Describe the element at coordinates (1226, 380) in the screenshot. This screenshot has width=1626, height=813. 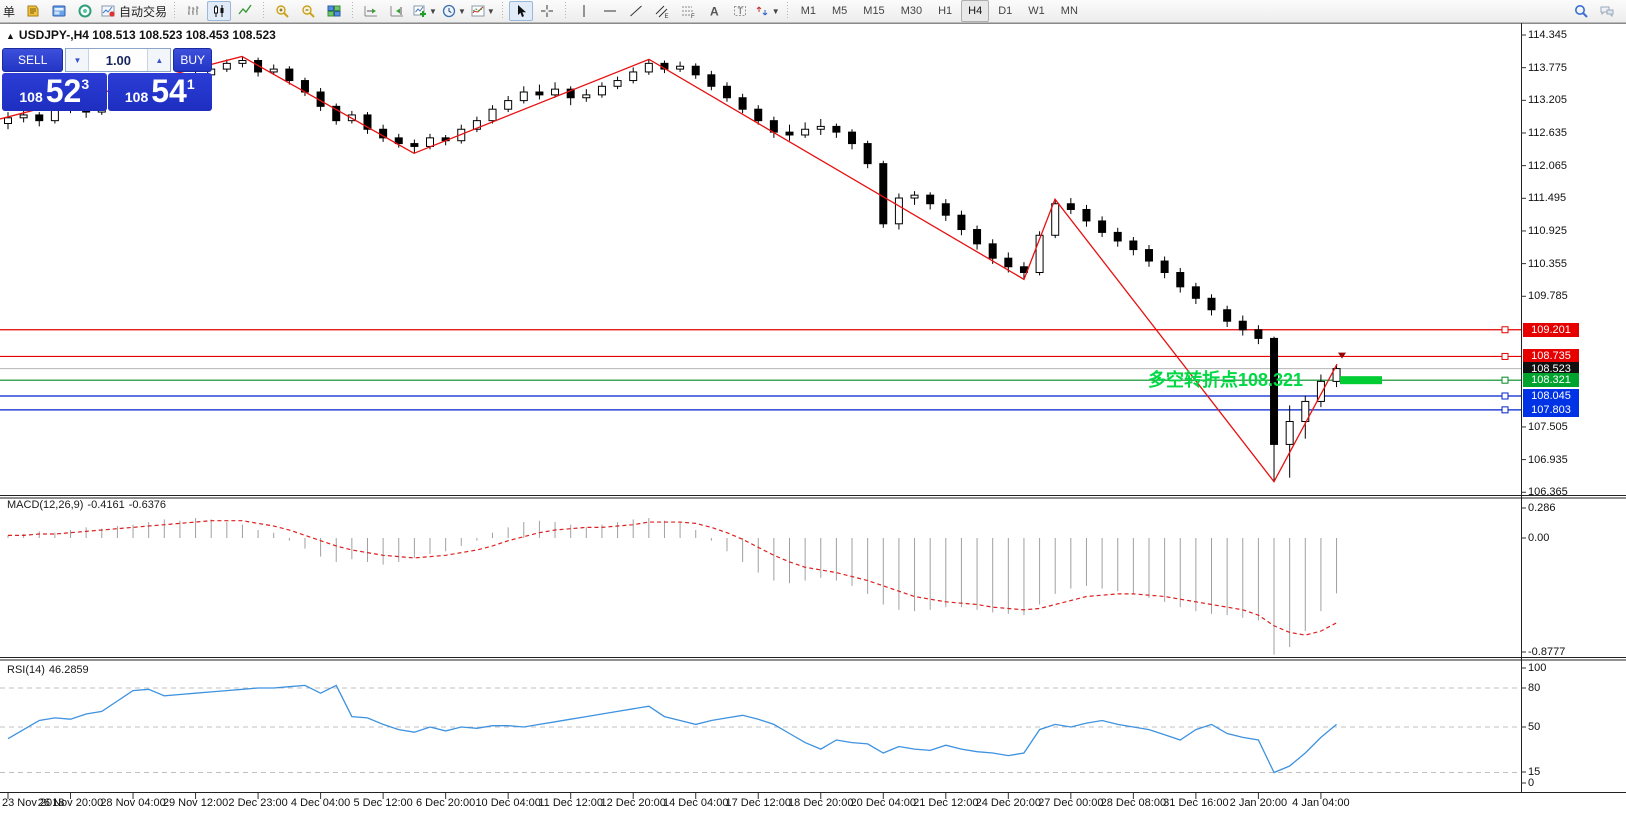
I see `chart-annotation-text: 多空转折点108.321` at that location.